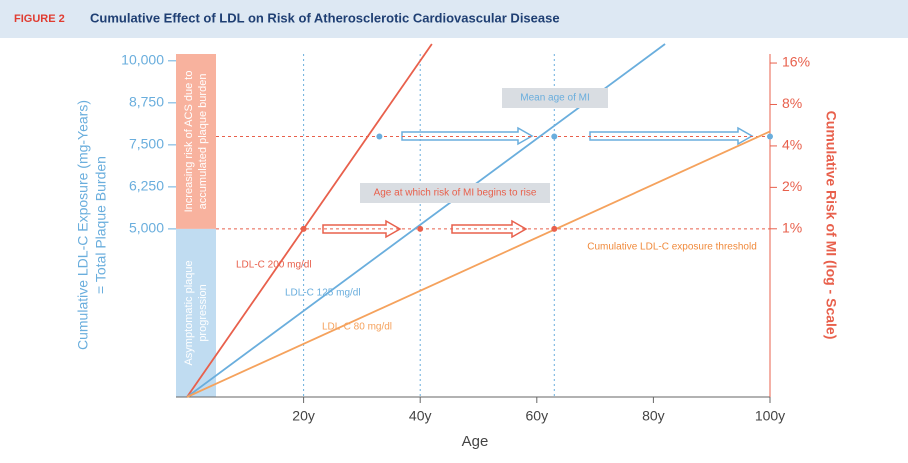 Image resolution: width=908 pixels, height=463 pixels. What do you see at coordinates (303, 416) in the screenshot?
I see `x-tick-label: 20y` at bounding box center [303, 416].